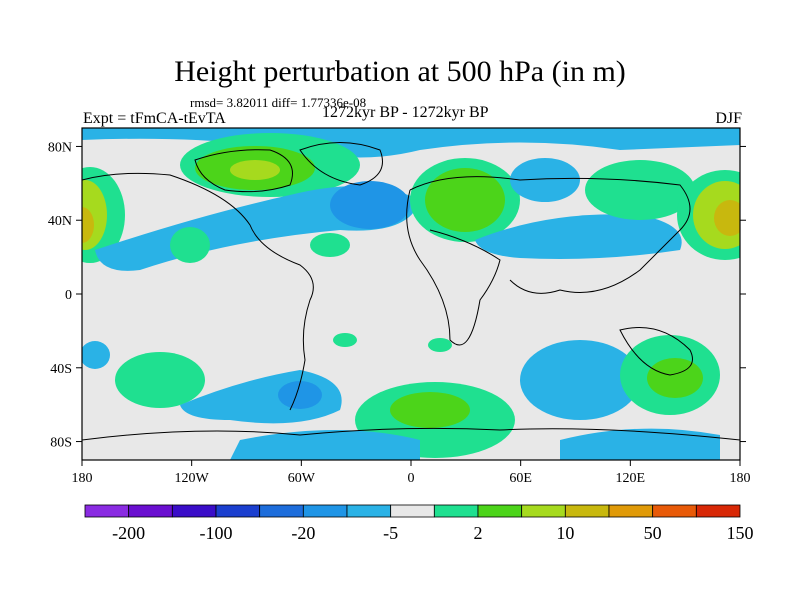 The image size is (800, 600). What do you see at coordinates (565, 533) in the screenshot?
I see `colorbar-label: 10` at bounding box center [565, 533].